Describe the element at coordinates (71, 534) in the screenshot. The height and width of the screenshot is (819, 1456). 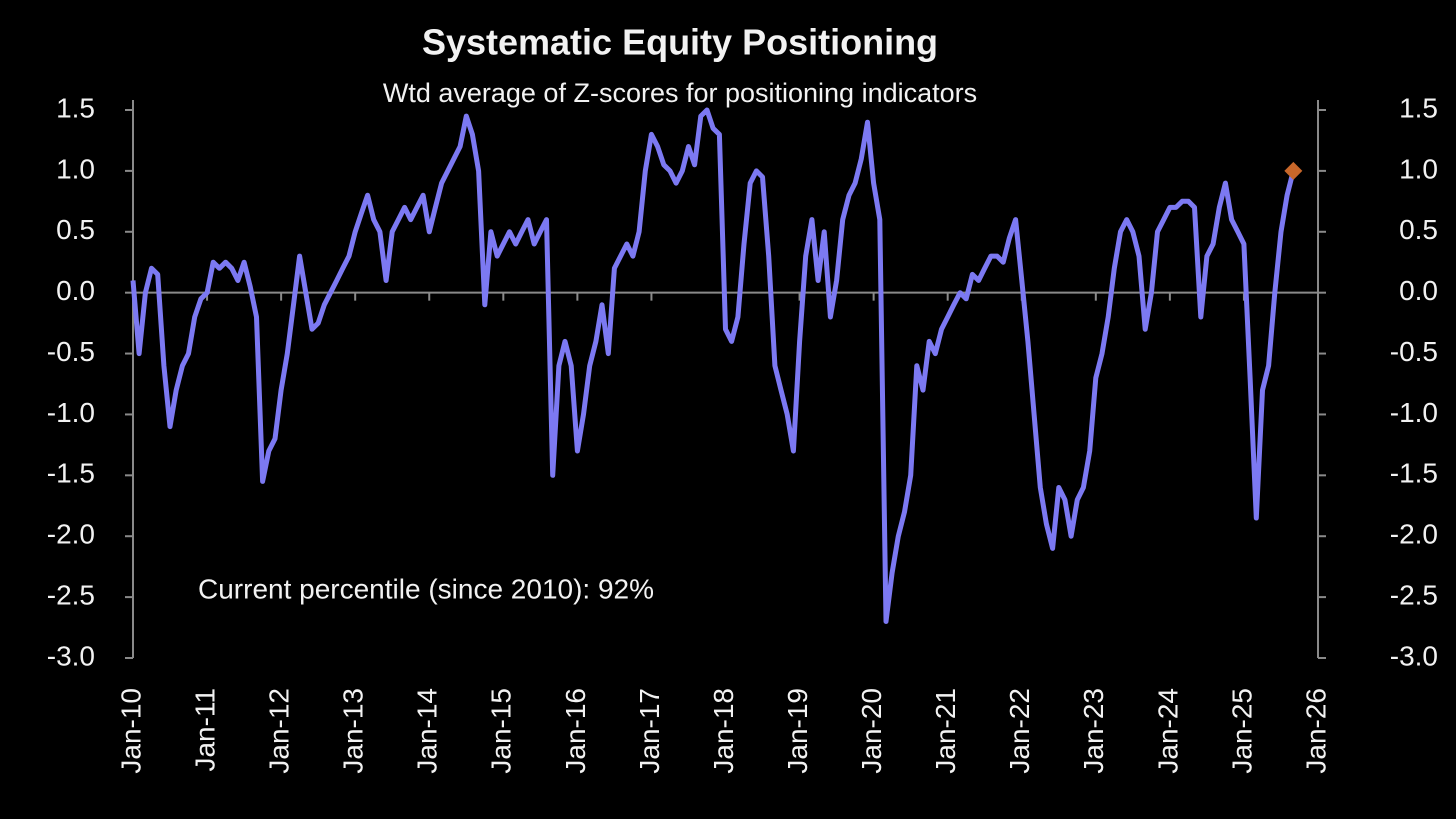
I see `y-tick-label: -2.0` at that location.